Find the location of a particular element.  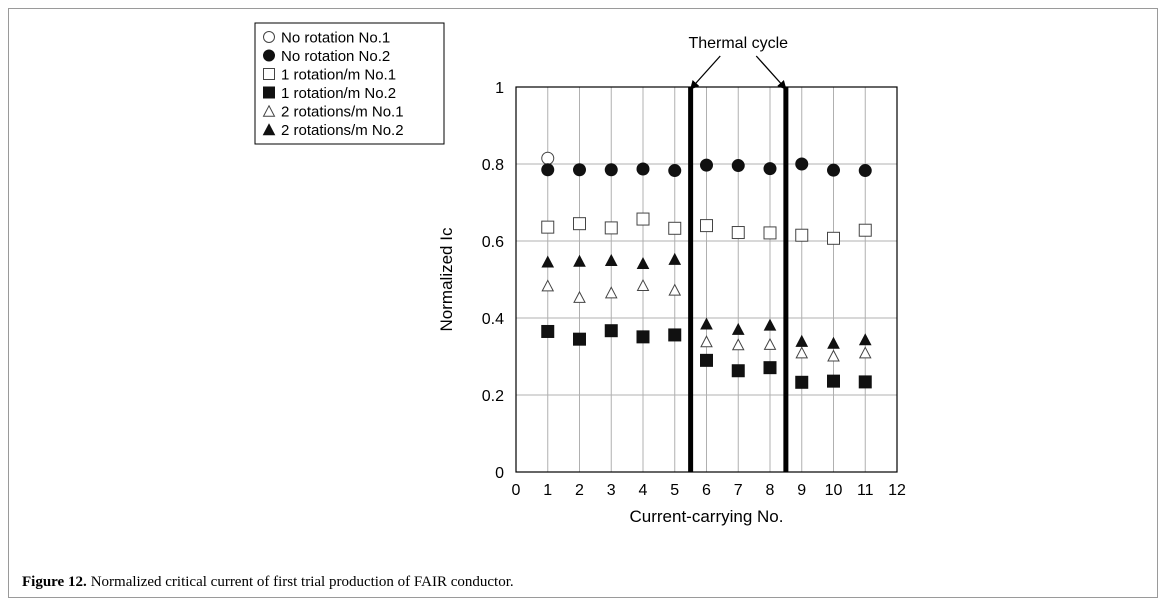

thermal-cycle-annotation: Thermal cycle is located at coordinates (738, 62).